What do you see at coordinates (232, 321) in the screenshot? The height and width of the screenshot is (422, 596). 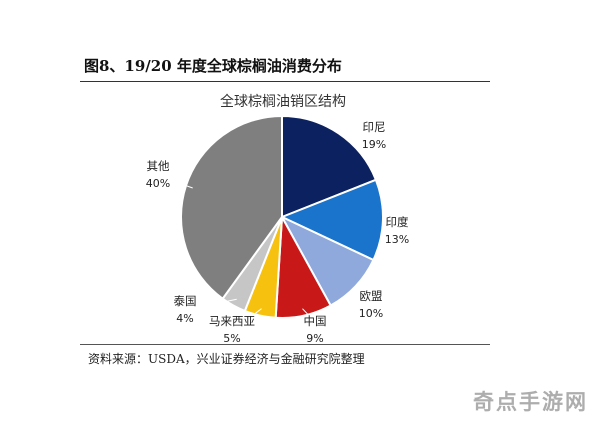 I see `slice-label: 马来西亚` at bounding box center [232, 321].